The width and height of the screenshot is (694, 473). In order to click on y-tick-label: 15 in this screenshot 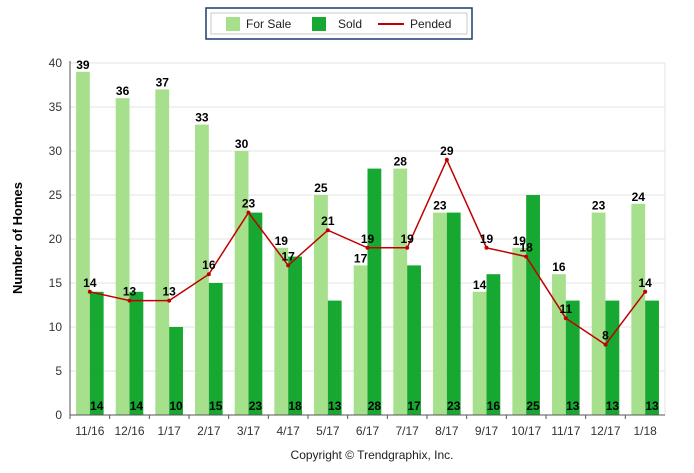, I will do `click(56, 283)`.